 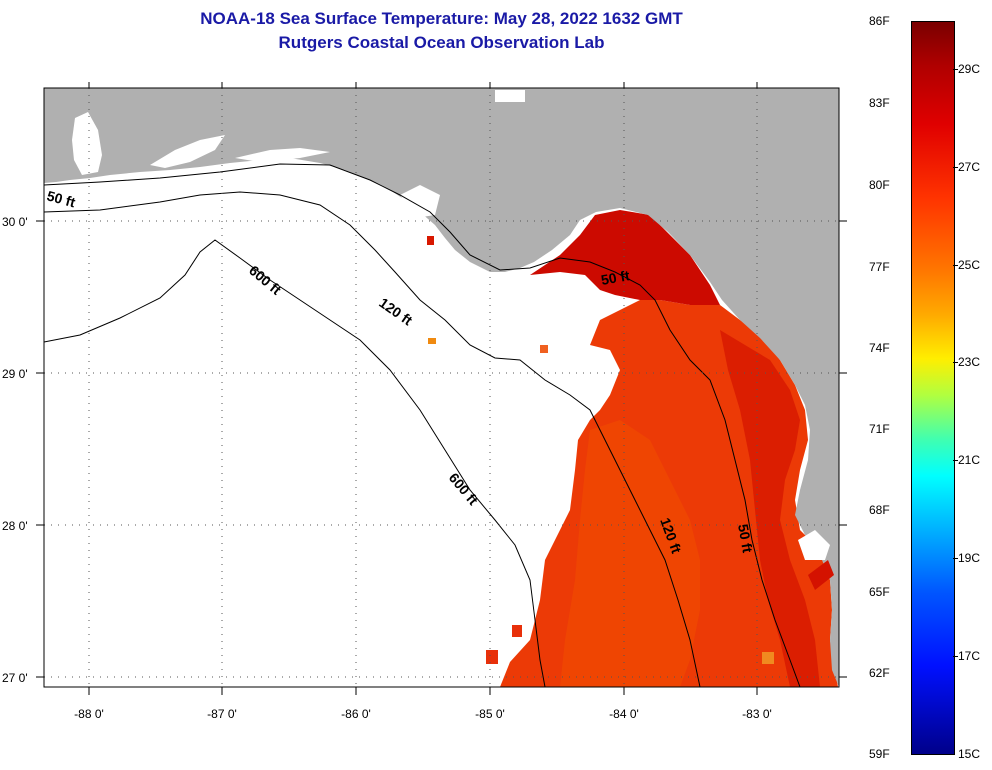 I want to click on lat-tick-label: 28 0', so click(x=15, y=526).